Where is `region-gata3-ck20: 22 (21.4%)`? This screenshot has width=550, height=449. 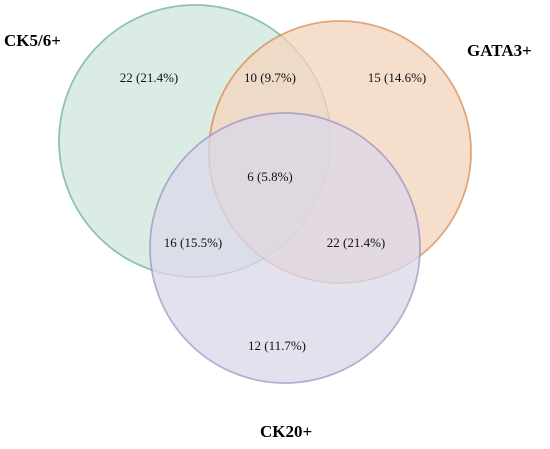 region-gata3-ck20: 22 (21.4%) is located at coordinates (356, 242).